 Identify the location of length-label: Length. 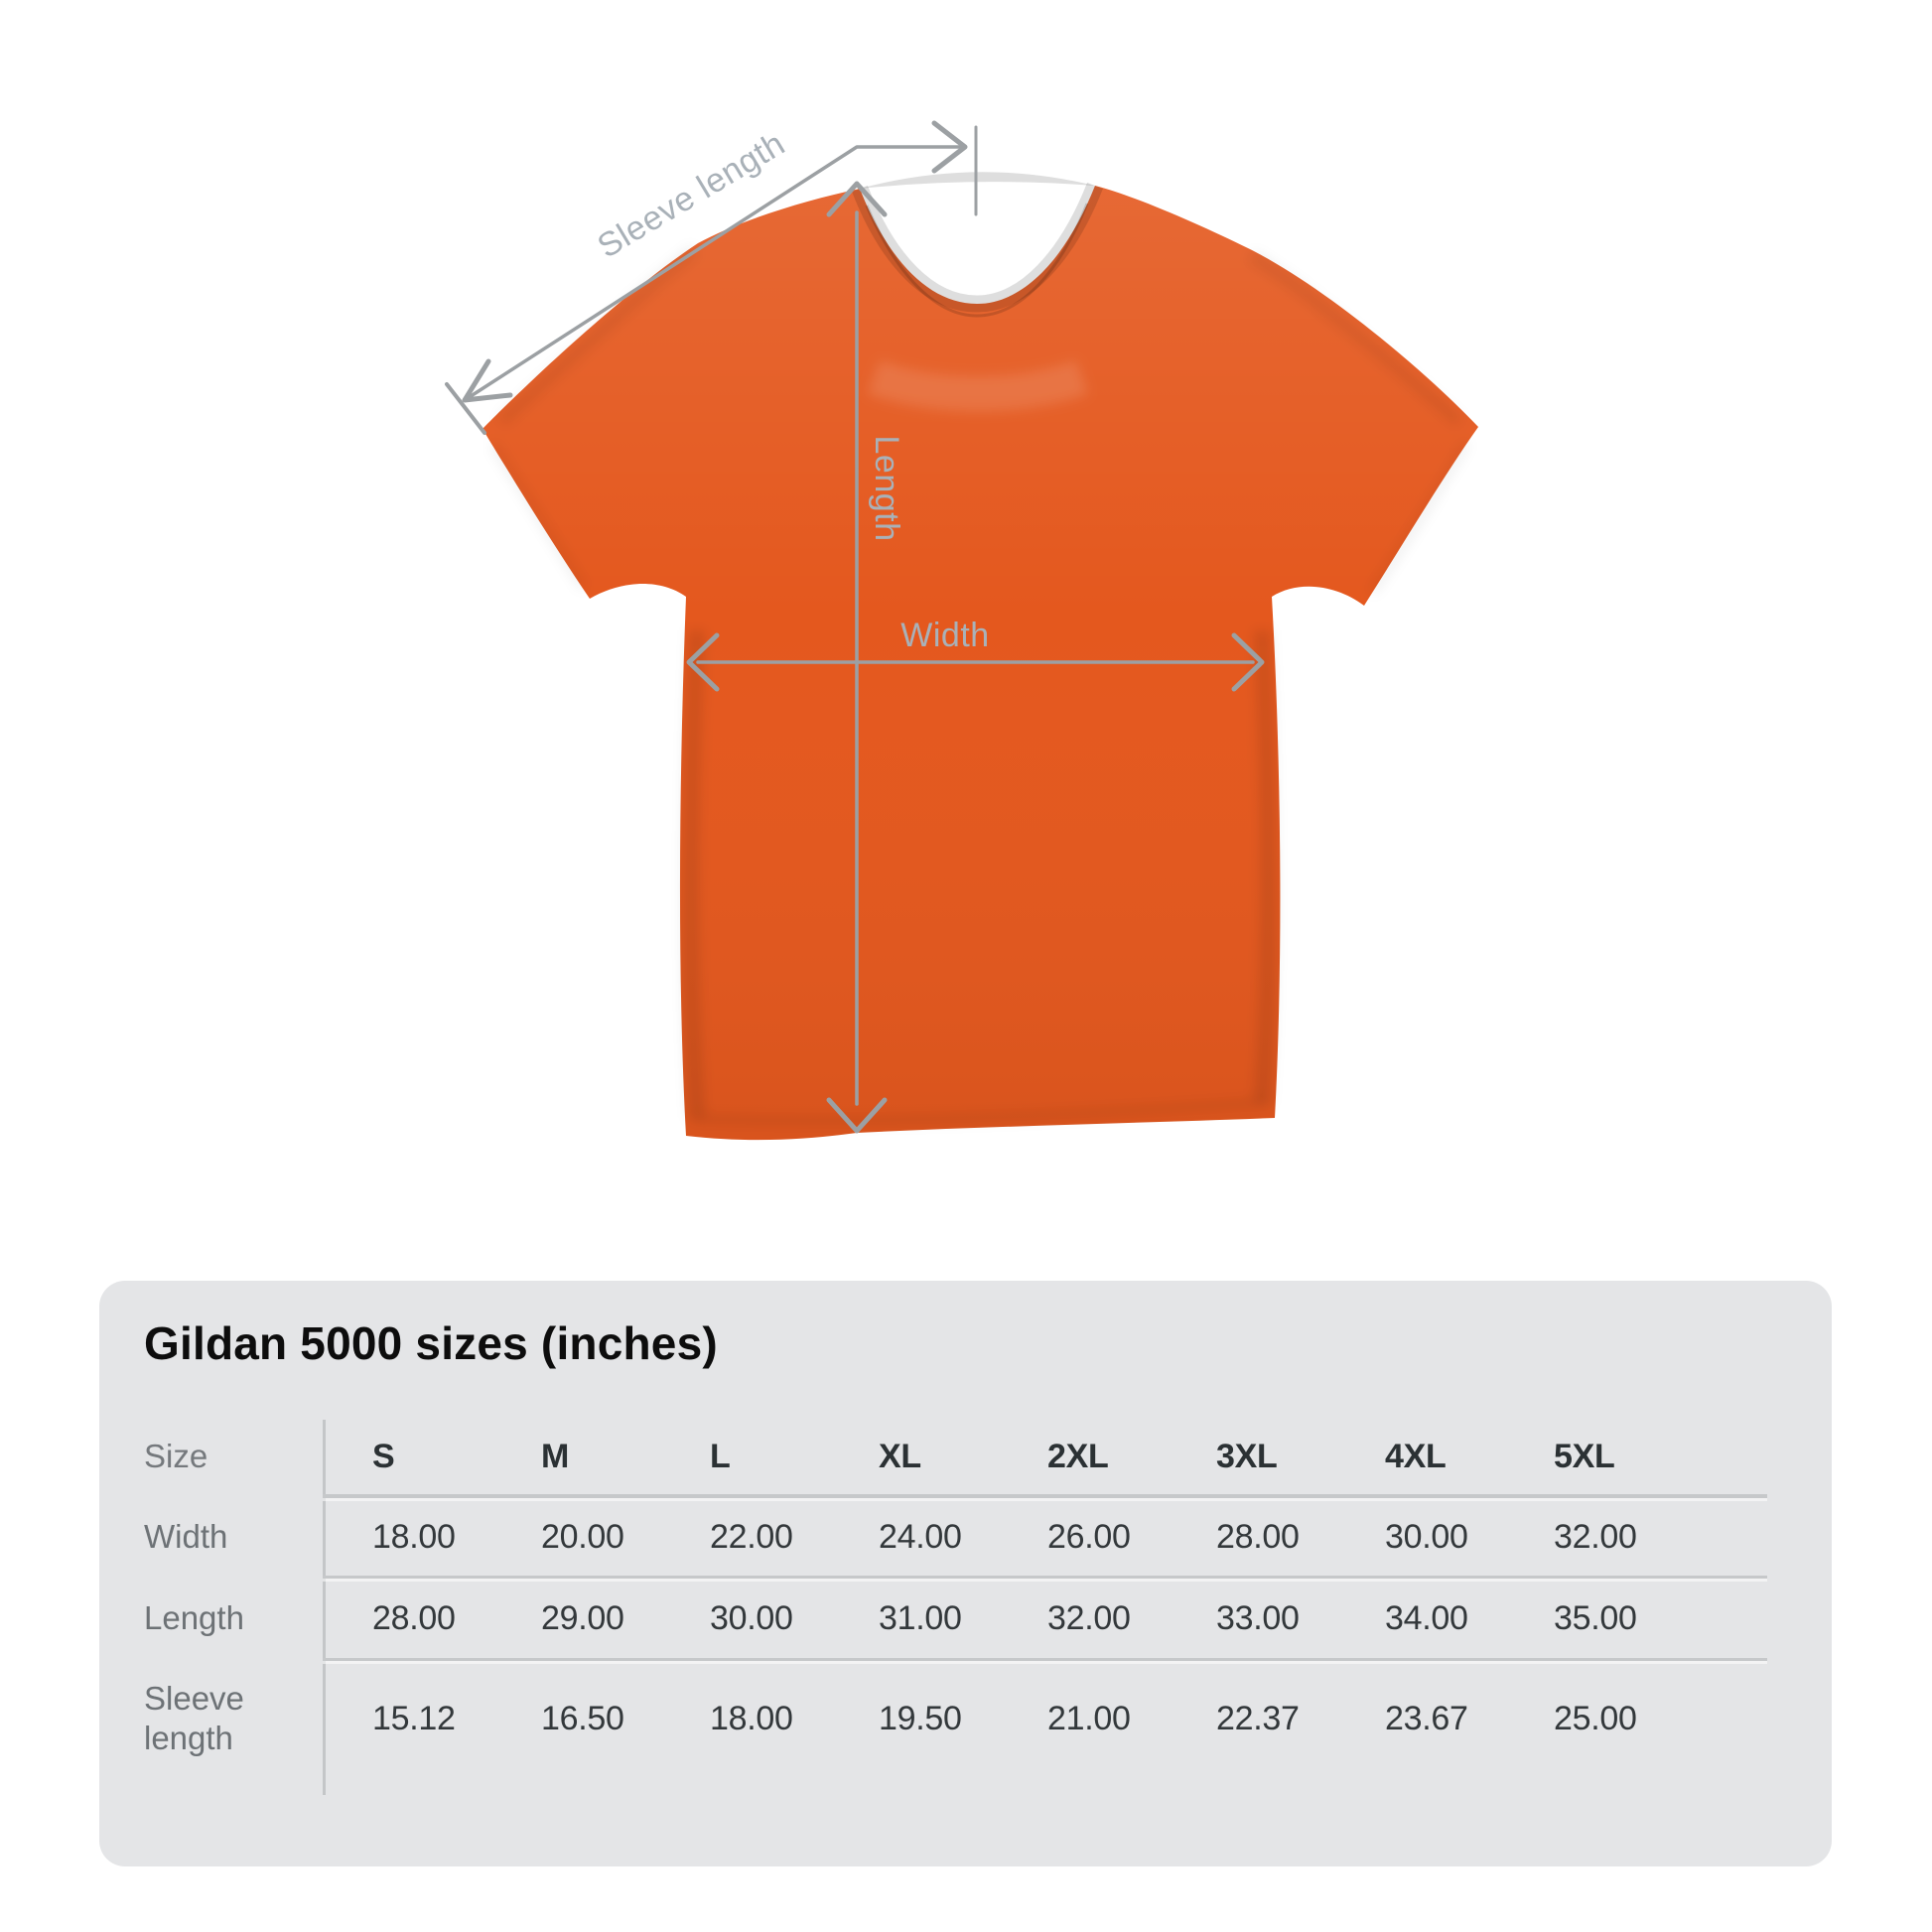
(886, 489).